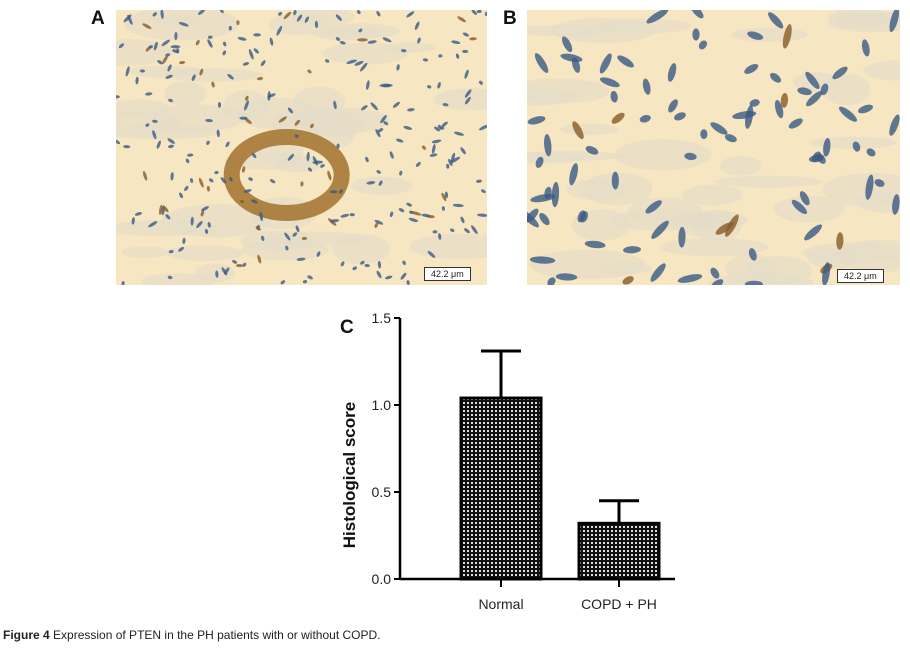 The image size is (910, 648). I want to click on panel-letter-b: B, so click(510, 18).